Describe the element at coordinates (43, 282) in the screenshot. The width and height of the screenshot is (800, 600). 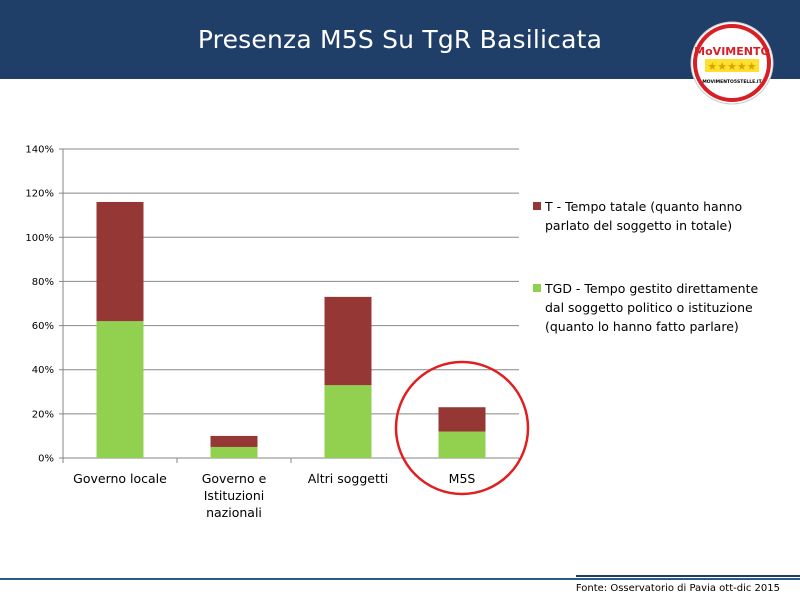
I see `y-tick-label: 80%` at that location.